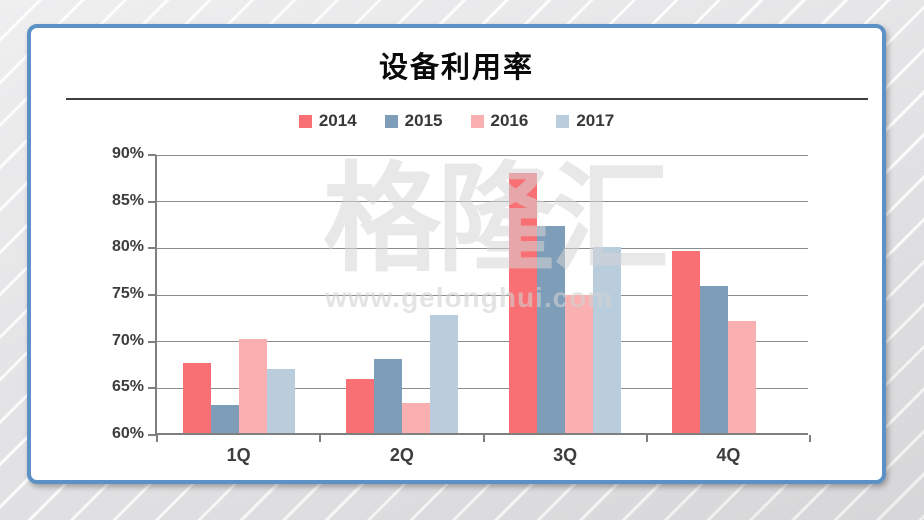  What do you see at coordinates (477, 121) in the screenshot?
I see `legend-swatch-2016` at bounding box center [477, 121].